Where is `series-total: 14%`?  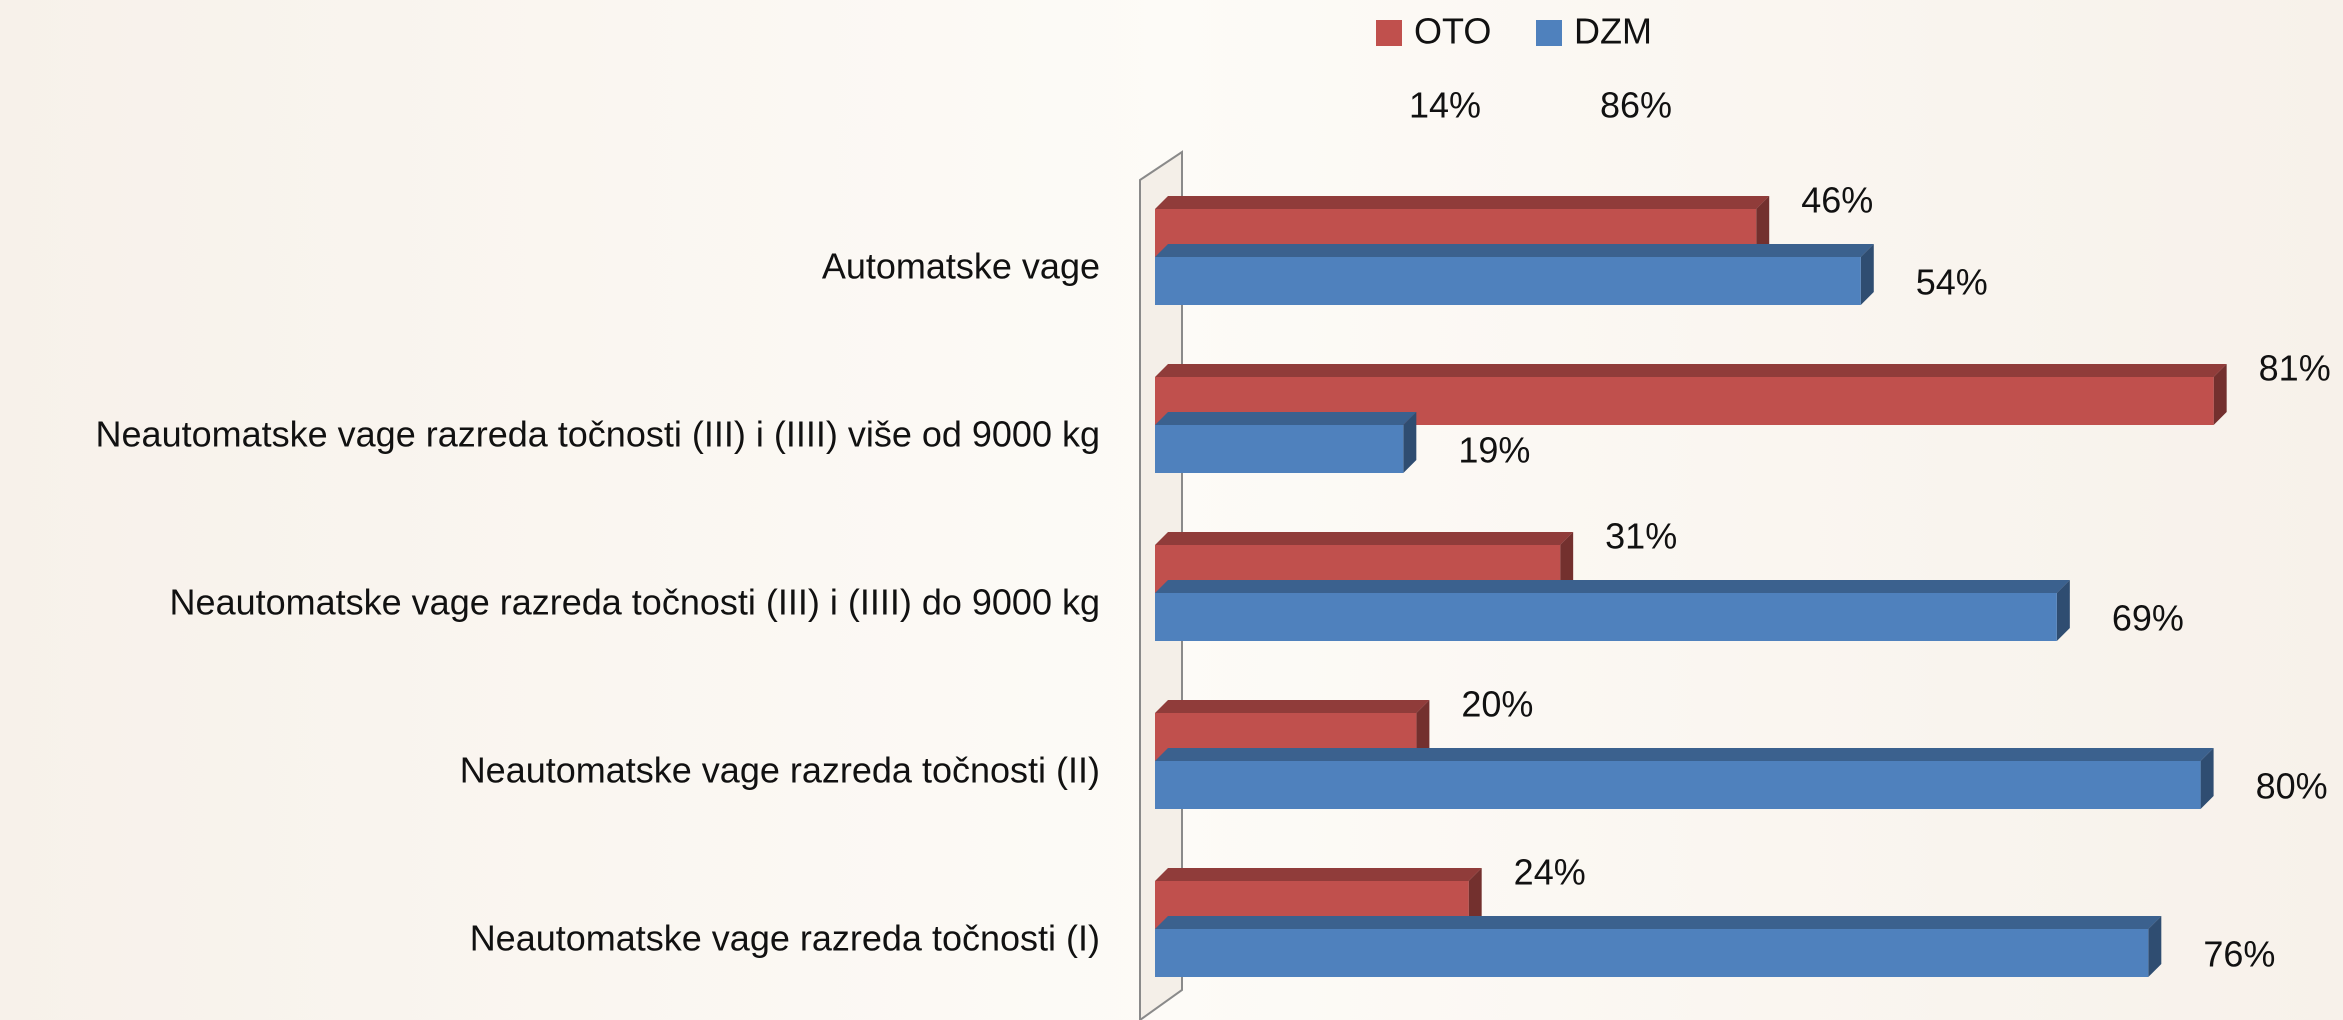
series-total: 14% is located at coordinates (1445, 105).